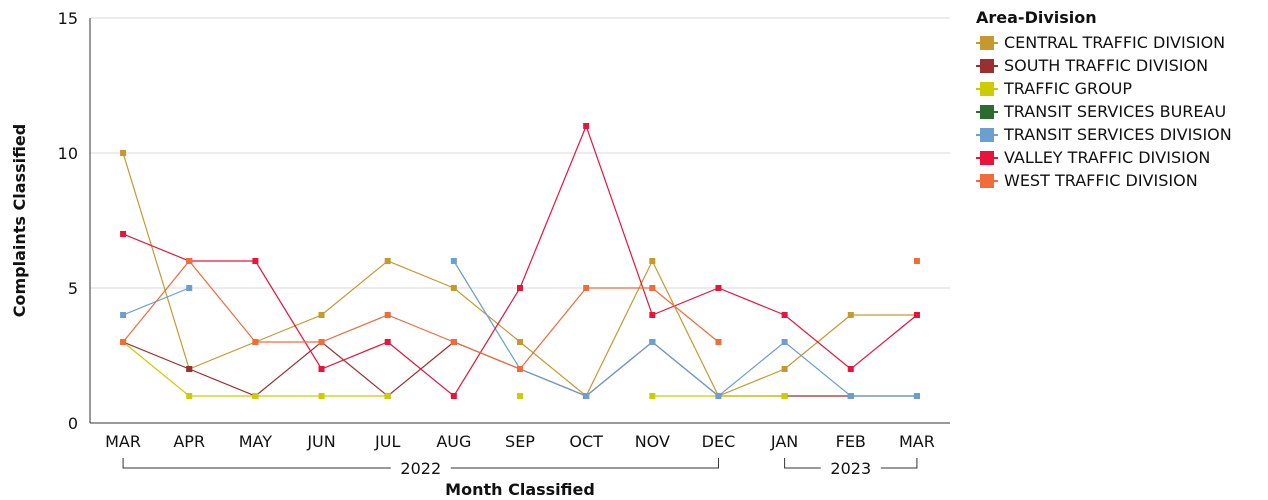 The width and height of the screenshot is (1268, 500). I want to click on legend-item: SOUTH TRAFFIC DIVISION, so click(1104, 65).